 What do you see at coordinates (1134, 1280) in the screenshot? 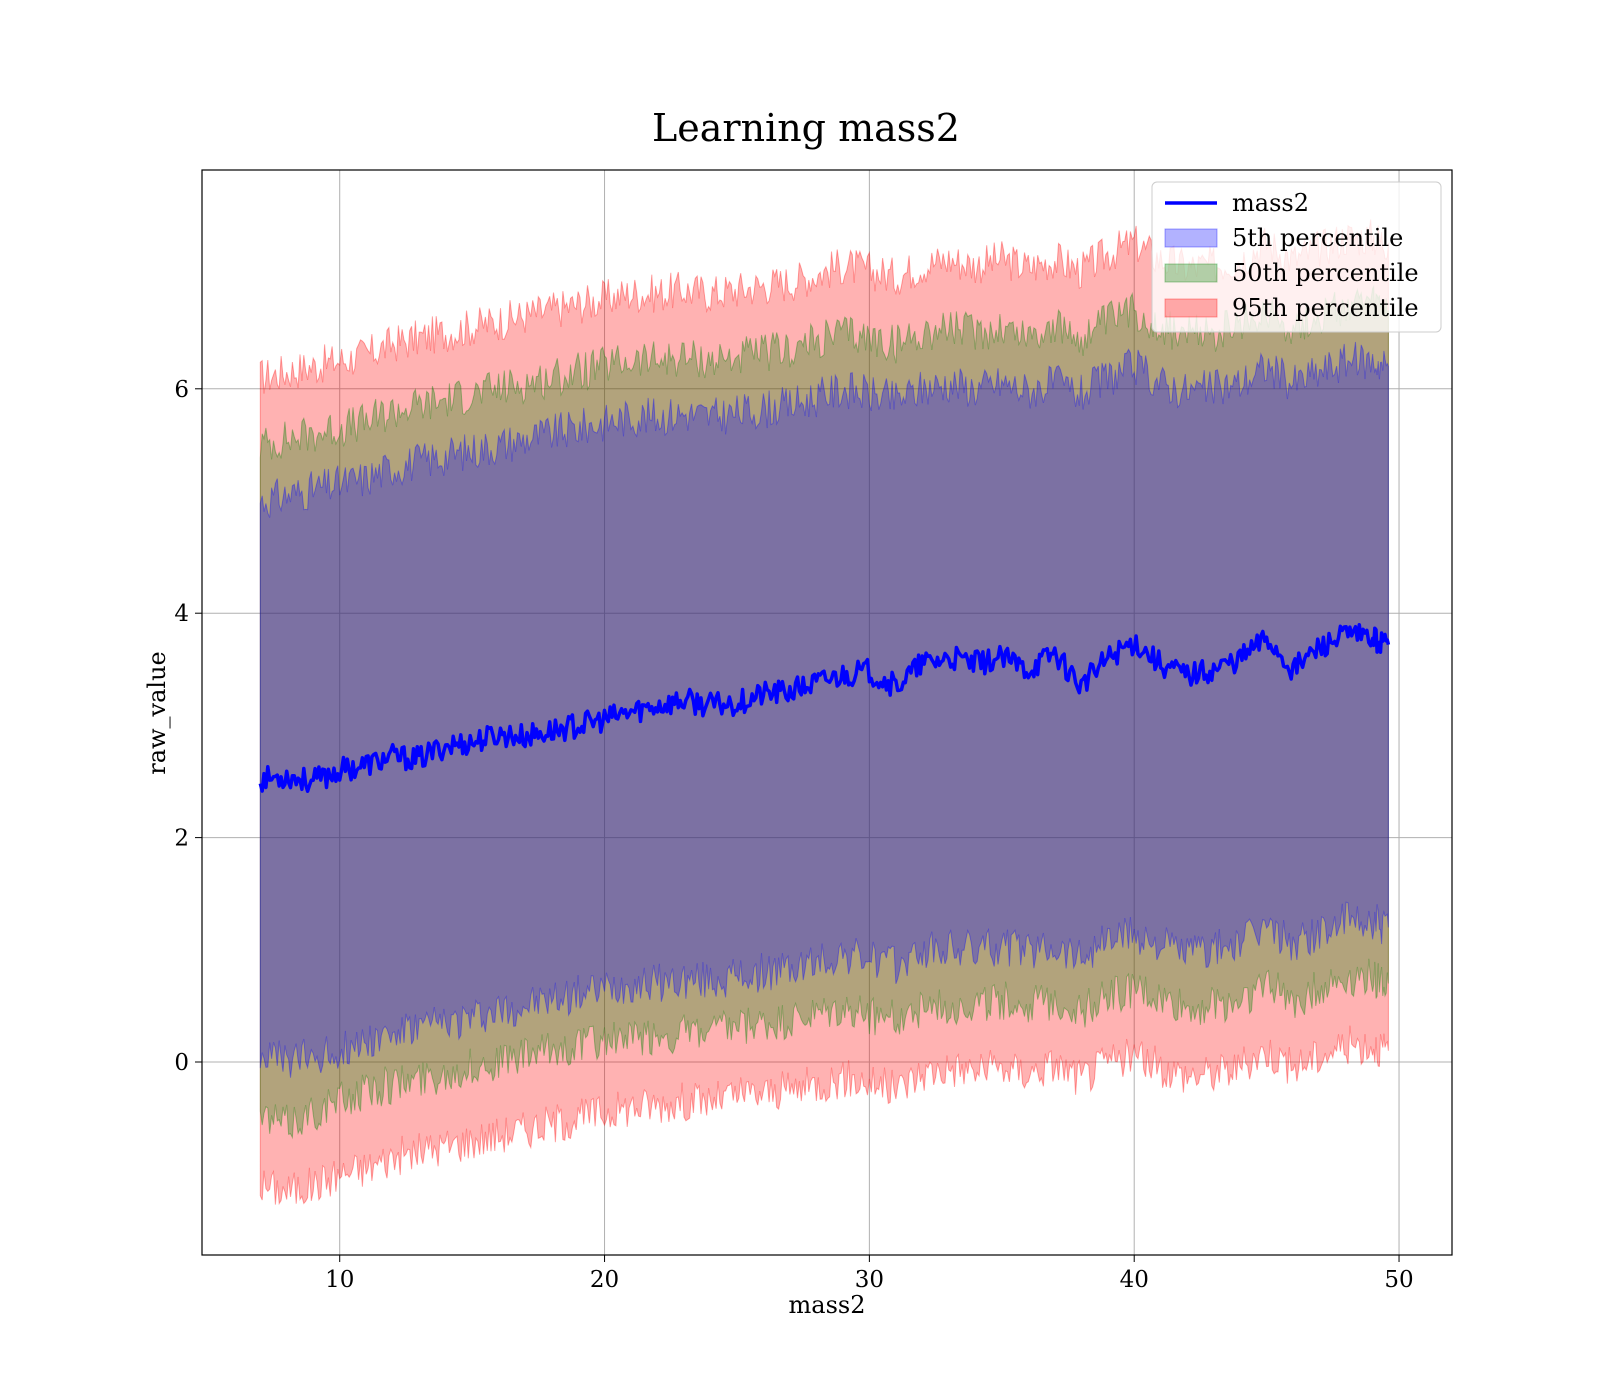
I see `x-tick-label: 40` at bounding box center [1134, 1280].